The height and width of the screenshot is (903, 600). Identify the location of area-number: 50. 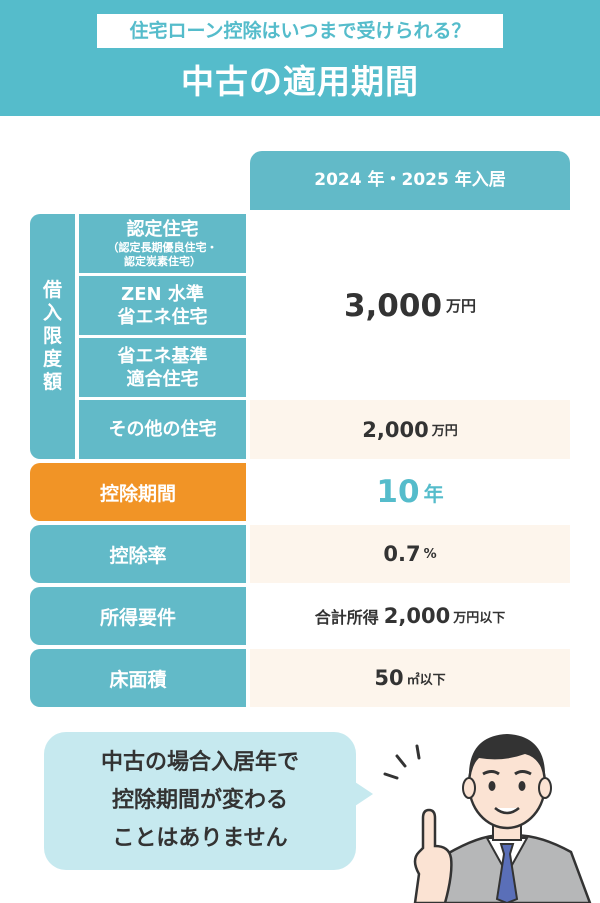
(389, 678).